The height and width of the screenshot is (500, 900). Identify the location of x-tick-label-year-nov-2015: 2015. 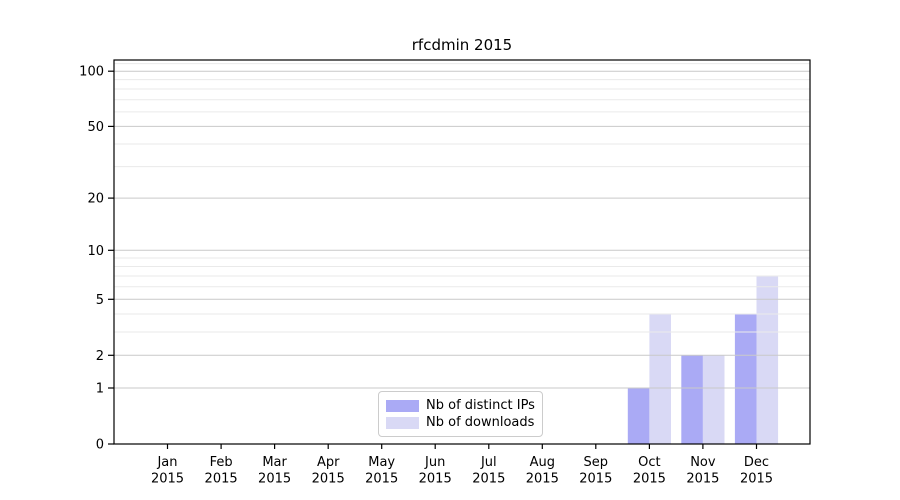
(702, 479).